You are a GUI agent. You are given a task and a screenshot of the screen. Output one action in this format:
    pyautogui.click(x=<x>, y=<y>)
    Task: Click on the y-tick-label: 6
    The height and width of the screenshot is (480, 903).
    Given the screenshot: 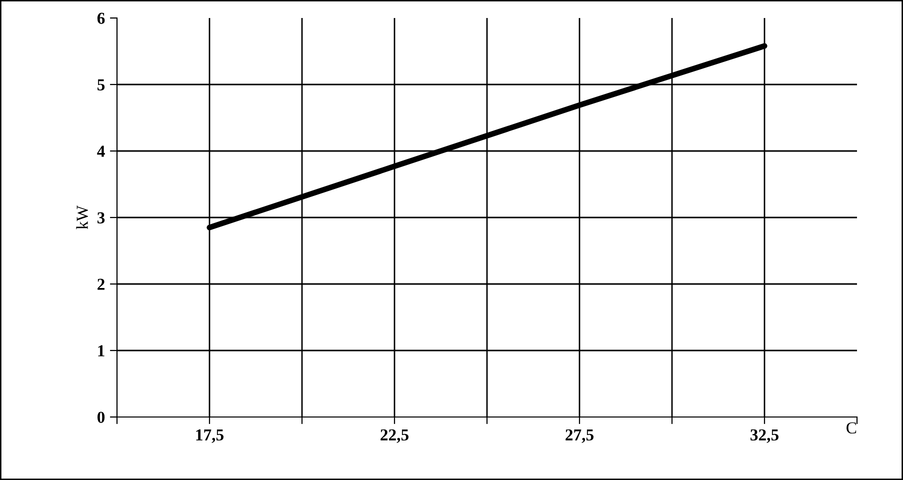 What is the action you would take?
    pyautogui.click(x=101, y=18)
    